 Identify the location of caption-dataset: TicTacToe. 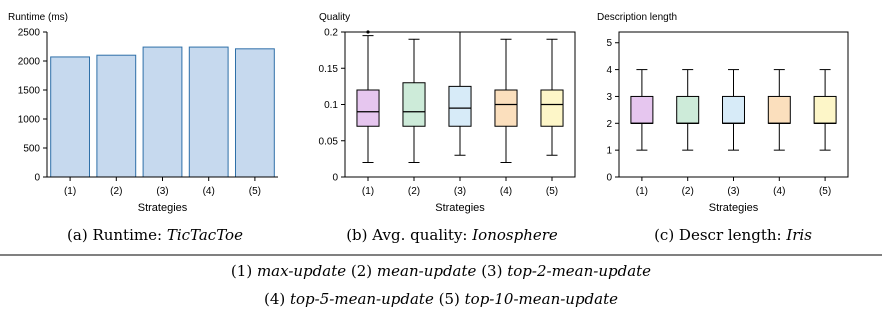
(205, 235).